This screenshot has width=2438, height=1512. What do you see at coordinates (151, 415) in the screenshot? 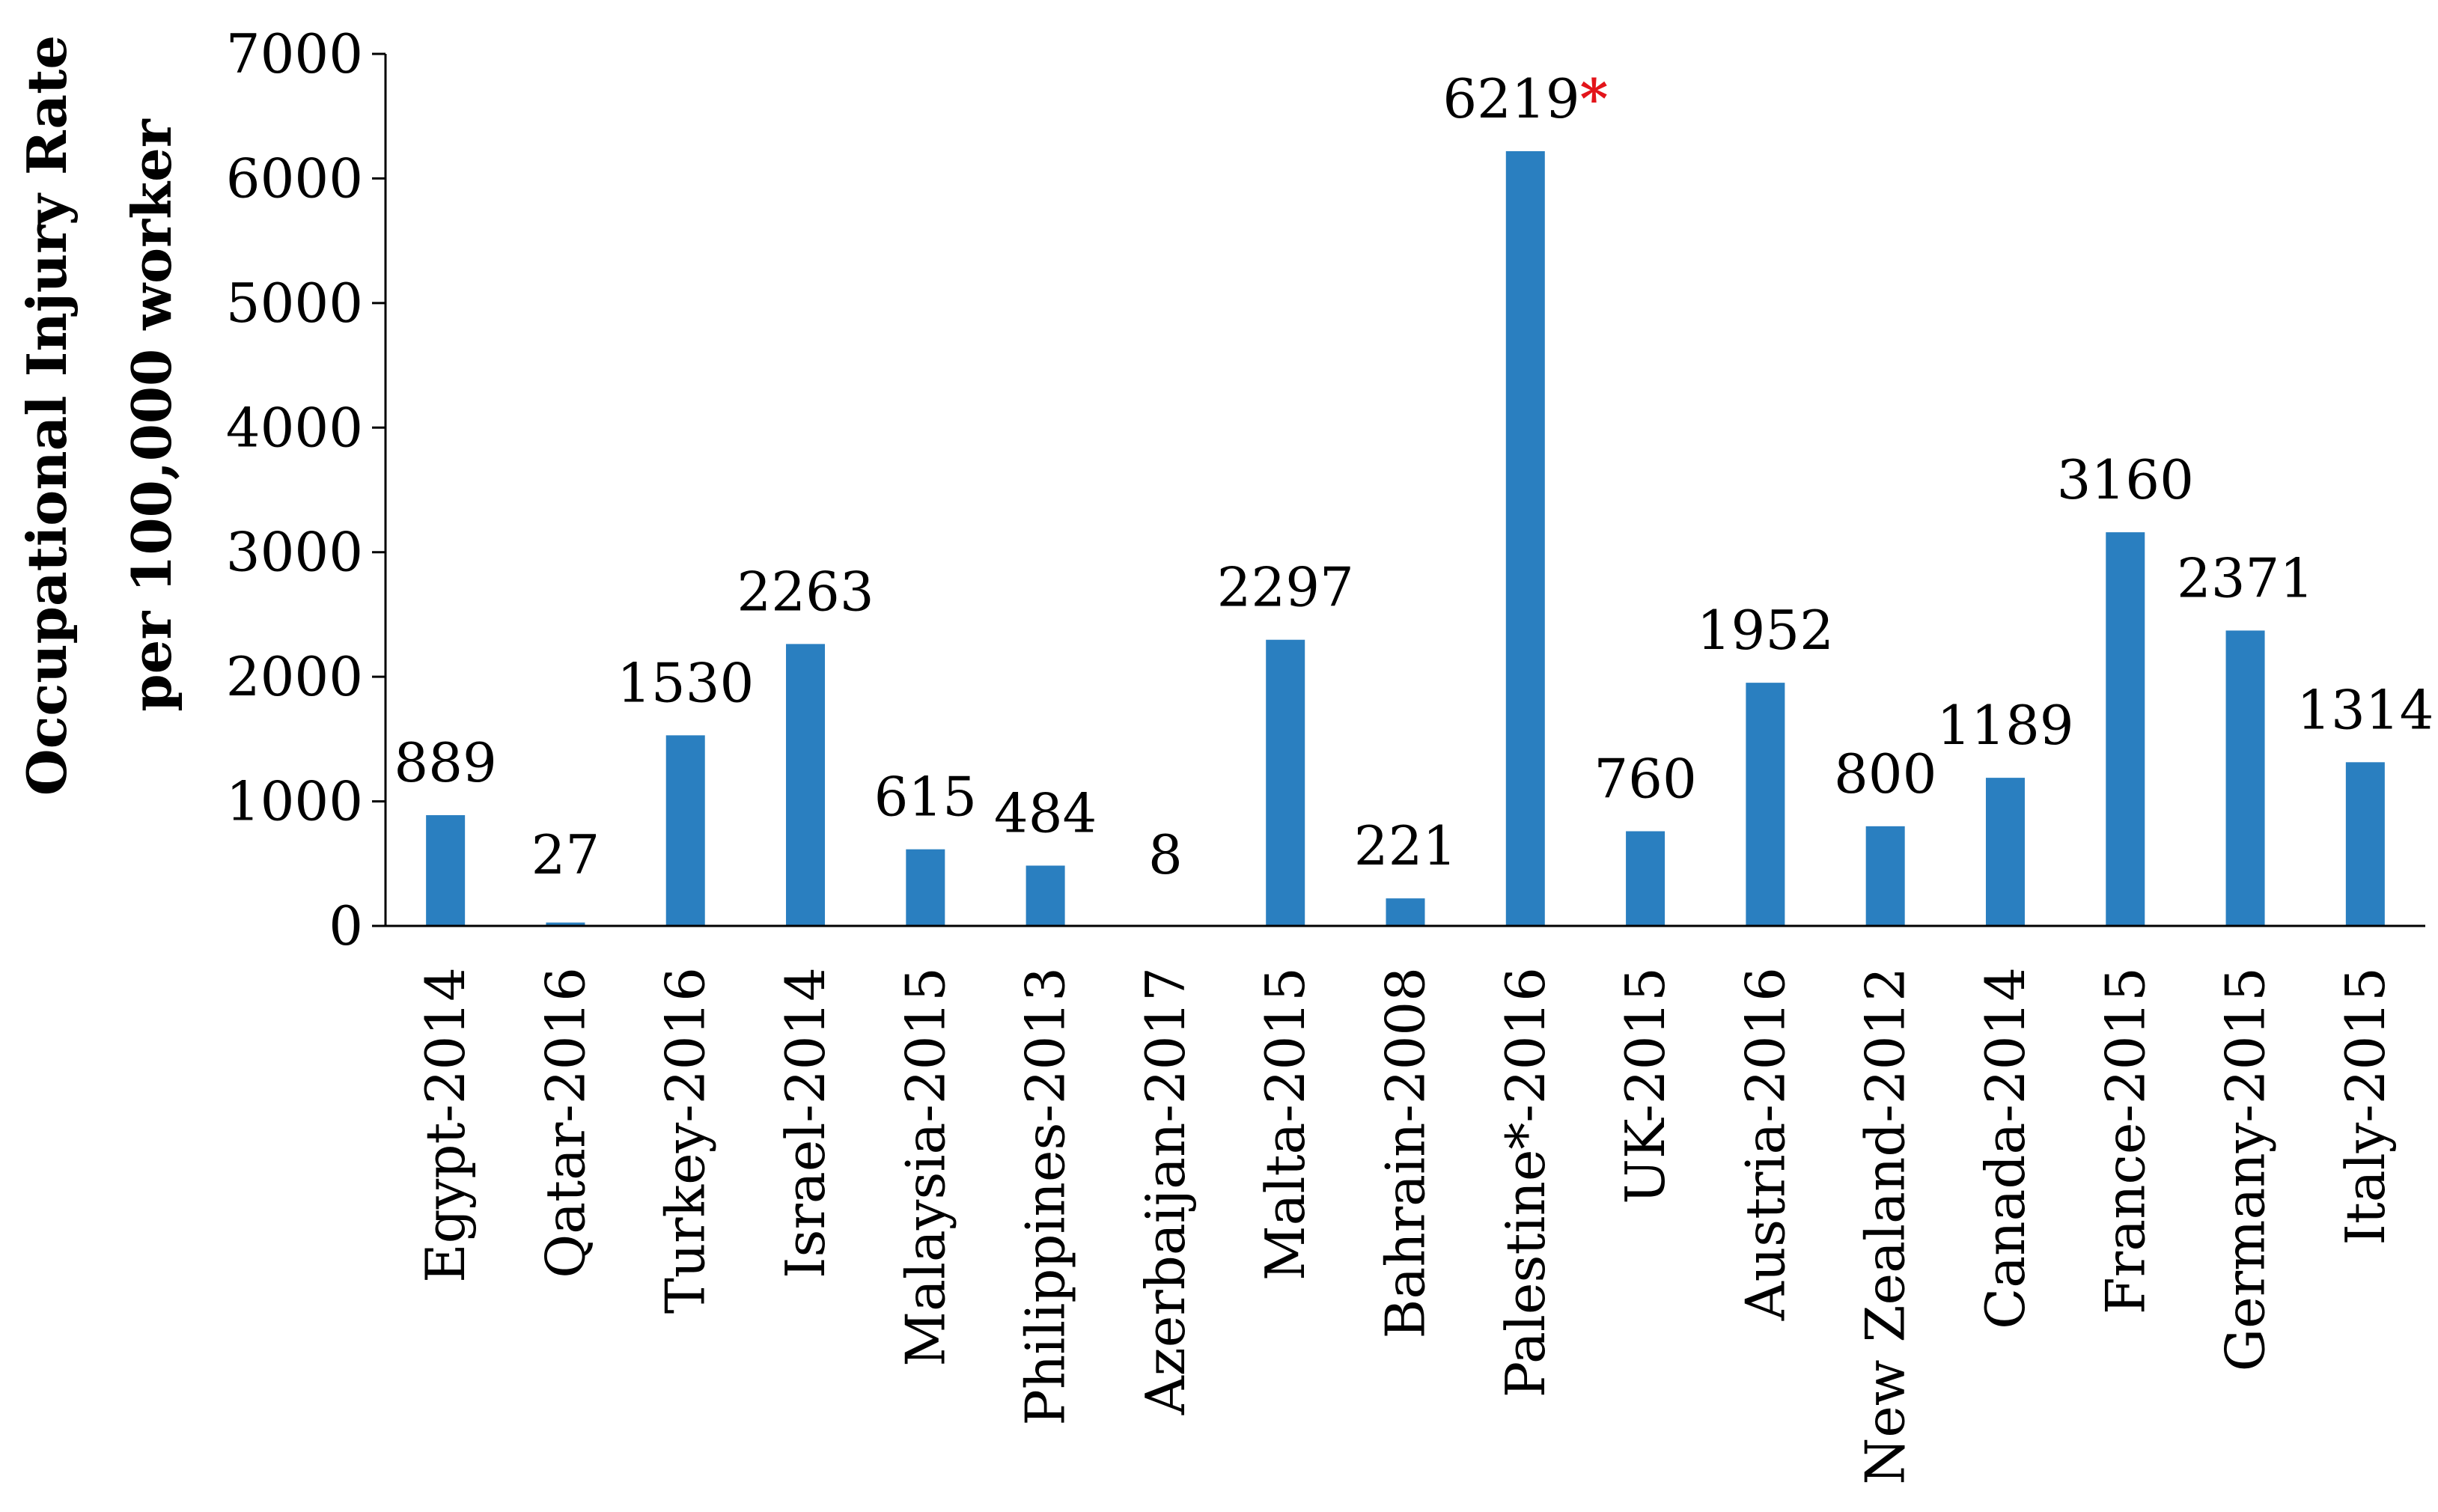
I see `y-axis-title-line-2: per 100,000 worker` at bounding box center [151, 415].